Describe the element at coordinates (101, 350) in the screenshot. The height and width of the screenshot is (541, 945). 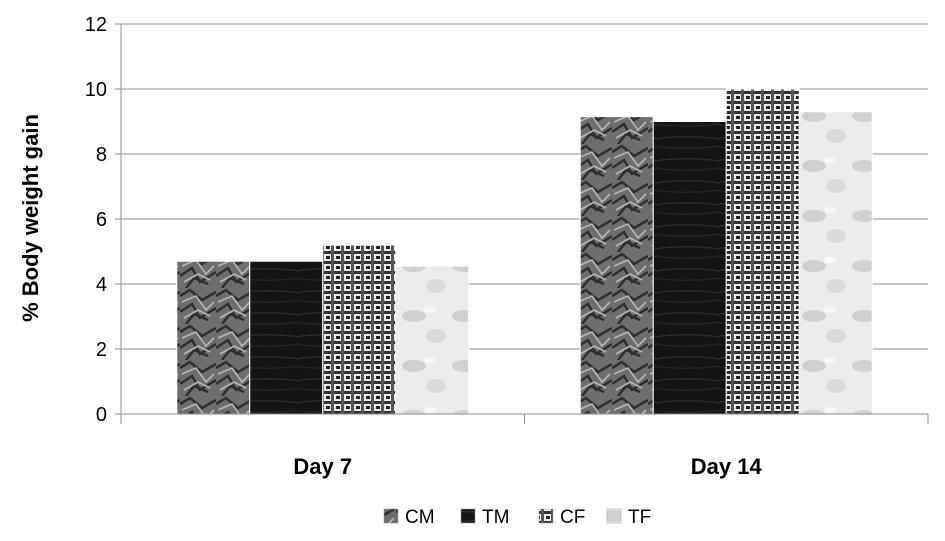
I see `y-tick-label: 2` at that location.